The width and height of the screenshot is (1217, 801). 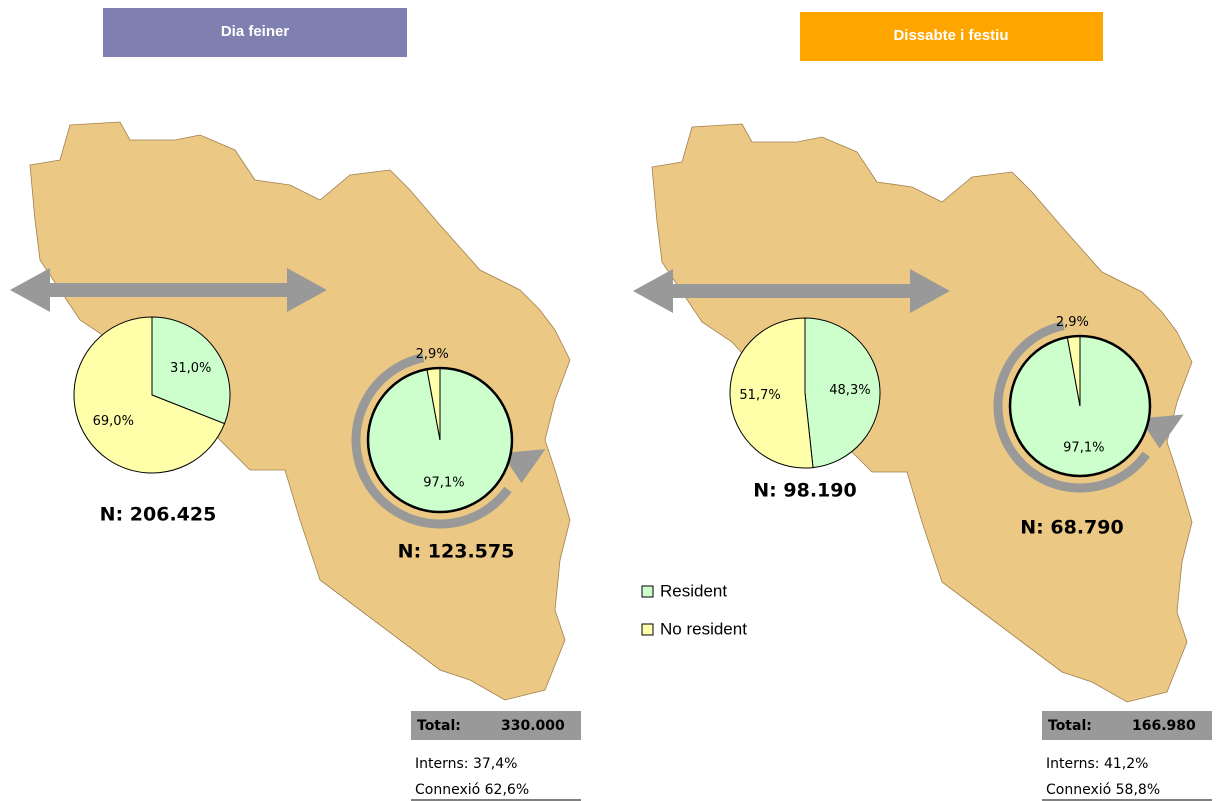 I want to click on total-row: Connexió 62,6%, so click(x=472, y=790).